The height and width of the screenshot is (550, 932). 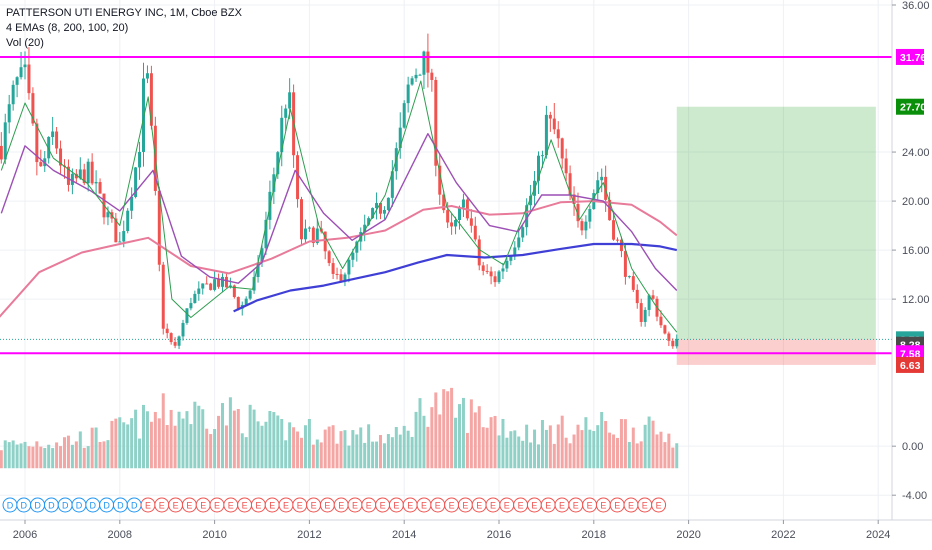 What do you see at coordinates (878, 535) in the screenshot?
I see `time-tick-label: 2024` at bounding box center [878, 535].